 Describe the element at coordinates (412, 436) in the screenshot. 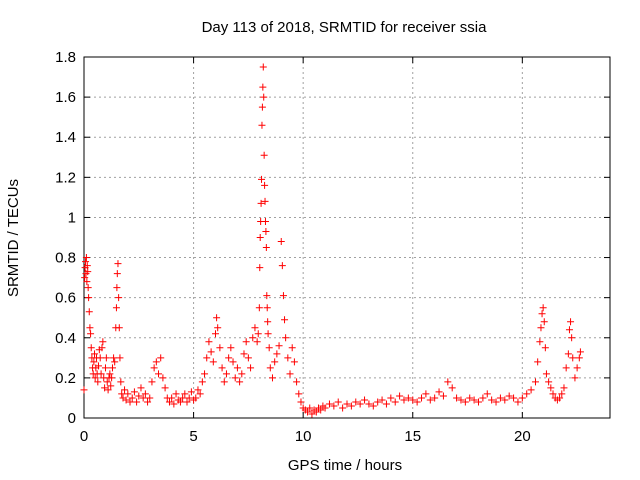

I see `x-tick-label: 15` at that location.